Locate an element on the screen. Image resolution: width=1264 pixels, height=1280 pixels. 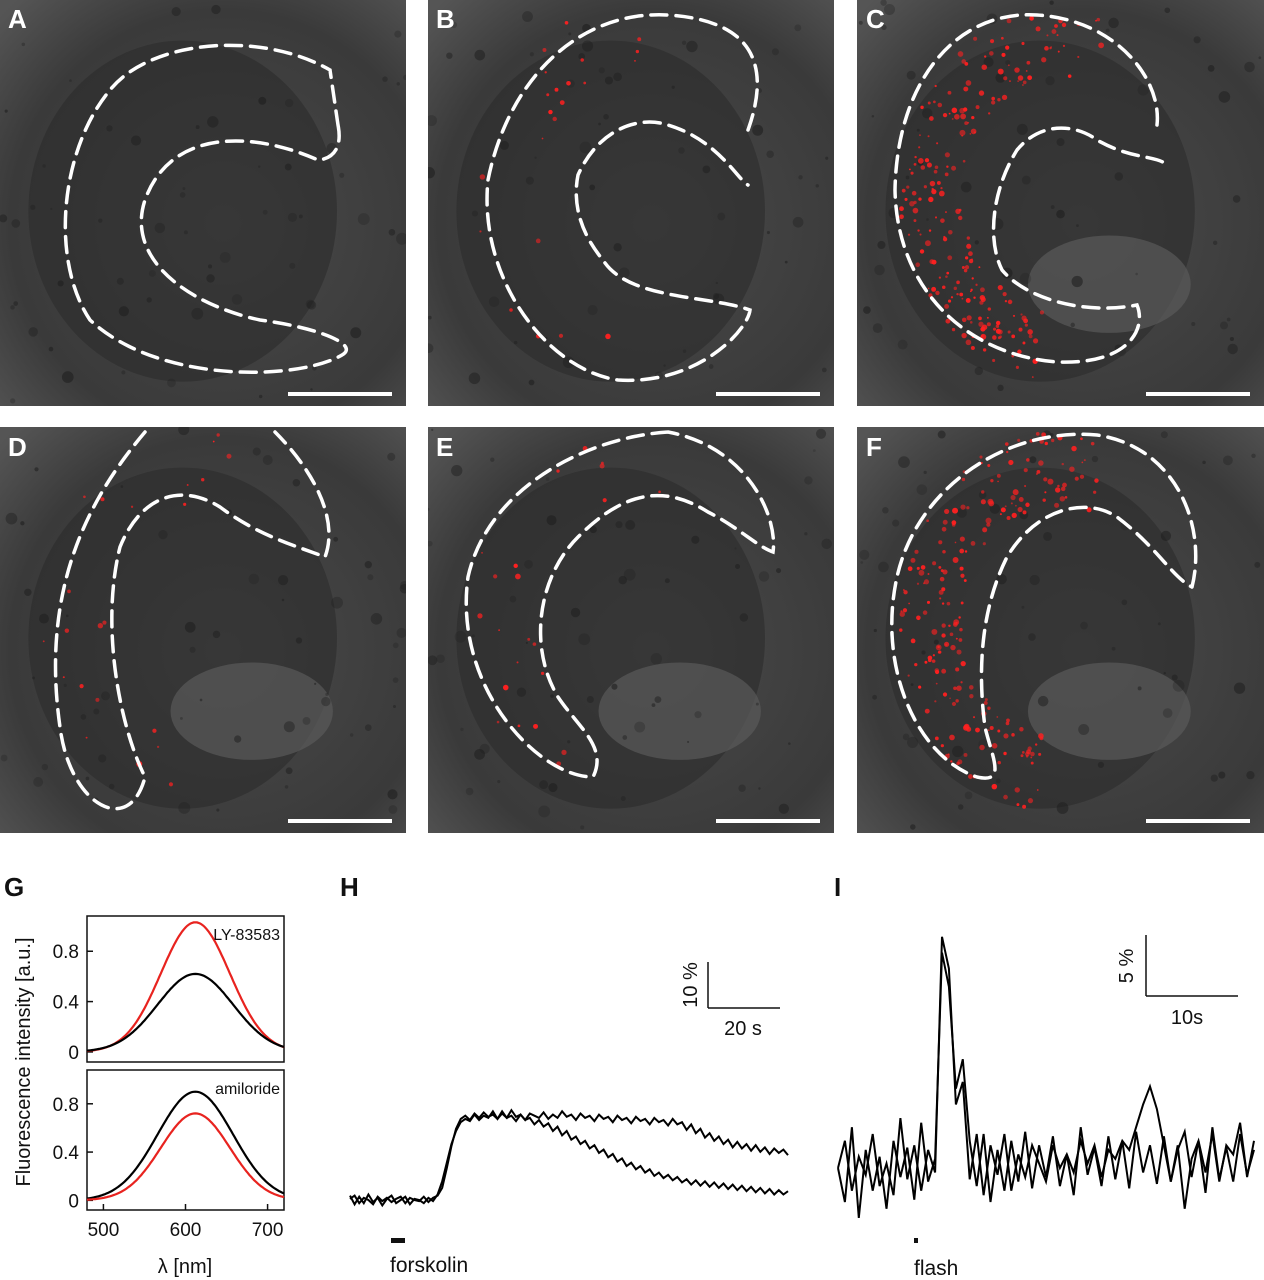
panel-label-a: A is located at coordinates (17, 19).